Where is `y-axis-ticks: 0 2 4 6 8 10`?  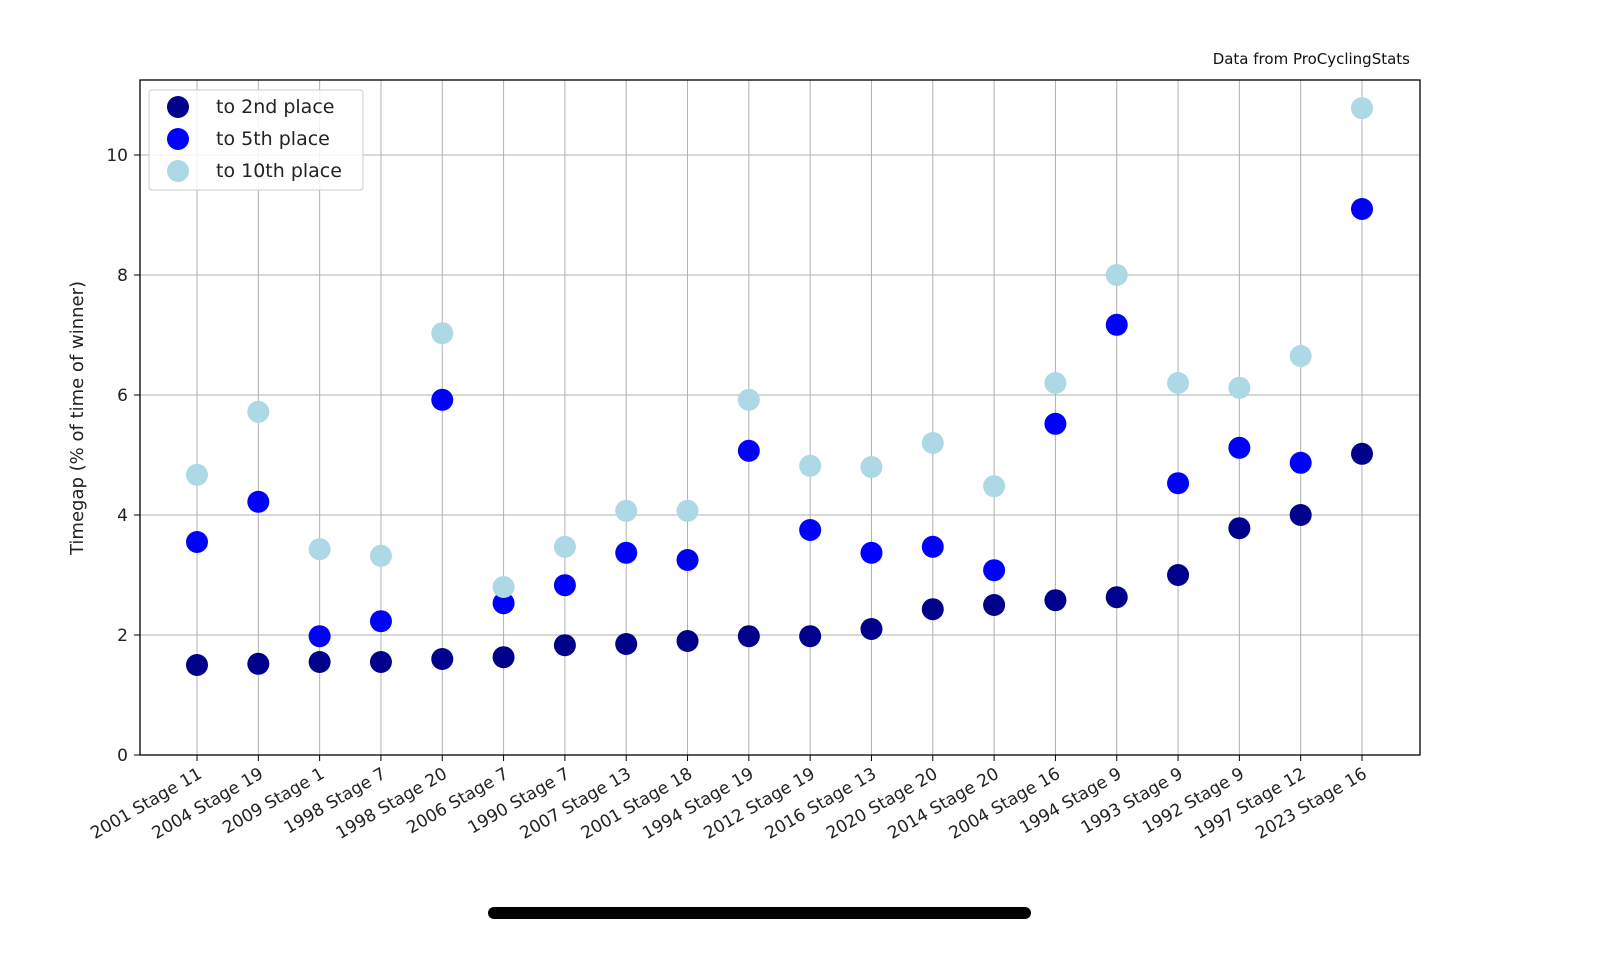
y-axis-ticks: 0 2 4 6 8 10 is located at coordinates (123, 456).